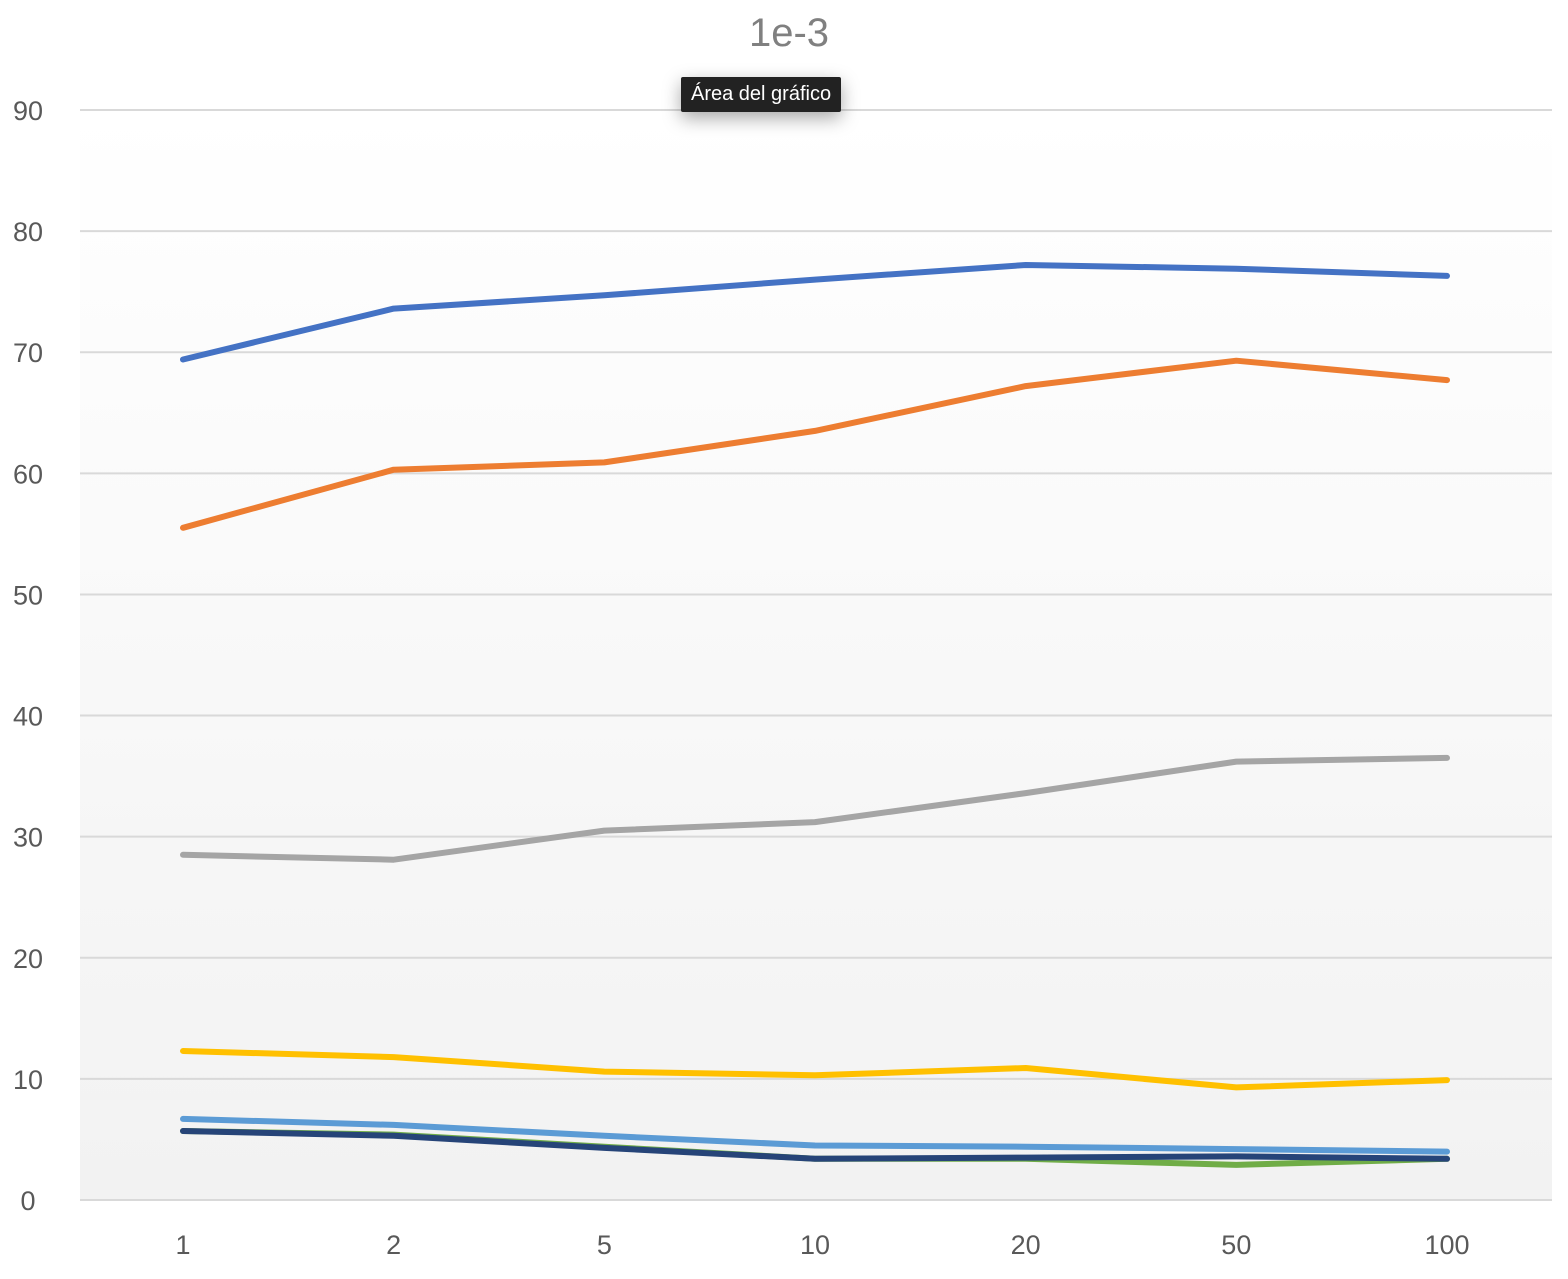  Describe the element at coordinates (761, 94) in the screenshot. I see `chart-area-tooltip: Área del gráfico` at that location.